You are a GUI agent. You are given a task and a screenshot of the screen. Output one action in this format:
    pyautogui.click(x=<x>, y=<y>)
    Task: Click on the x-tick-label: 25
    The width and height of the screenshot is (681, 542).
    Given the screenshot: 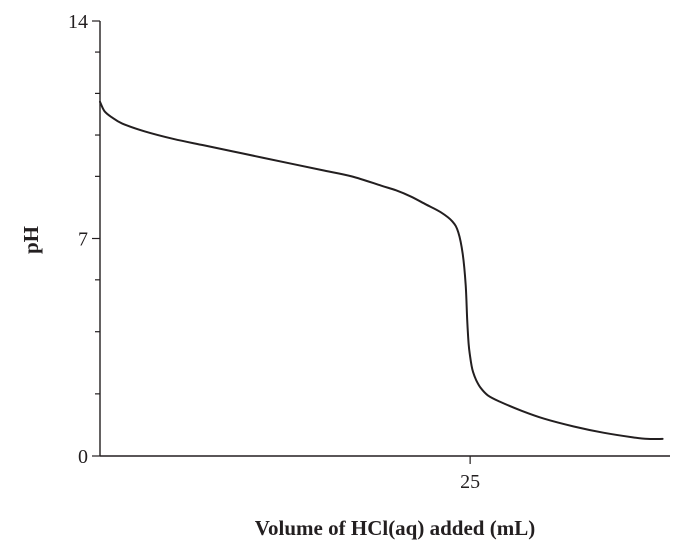 What is the action you would take?
    pyautogui.click(x=470, y=482)
    